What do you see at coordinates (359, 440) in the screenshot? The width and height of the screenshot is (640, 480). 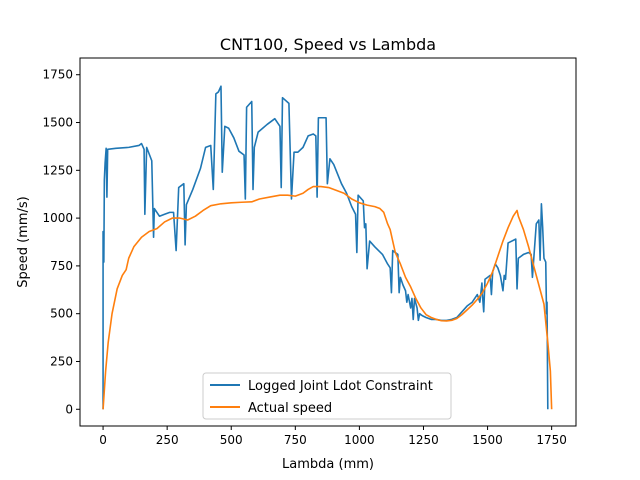 I see `x-tick-label: 1000` at bounding box center [359, 440].